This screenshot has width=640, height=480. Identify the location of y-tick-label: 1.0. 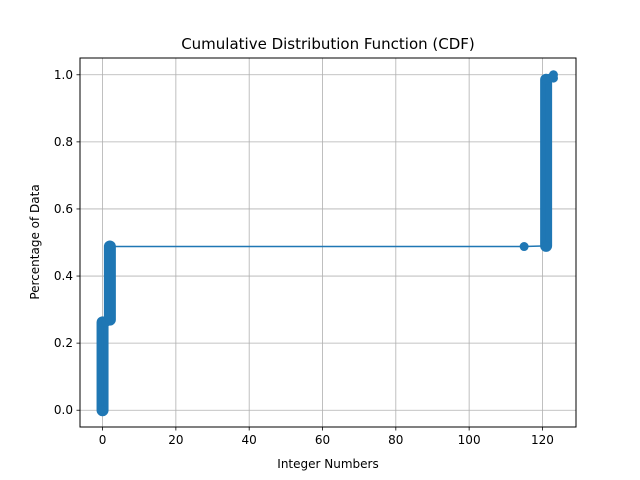
(63, 75).